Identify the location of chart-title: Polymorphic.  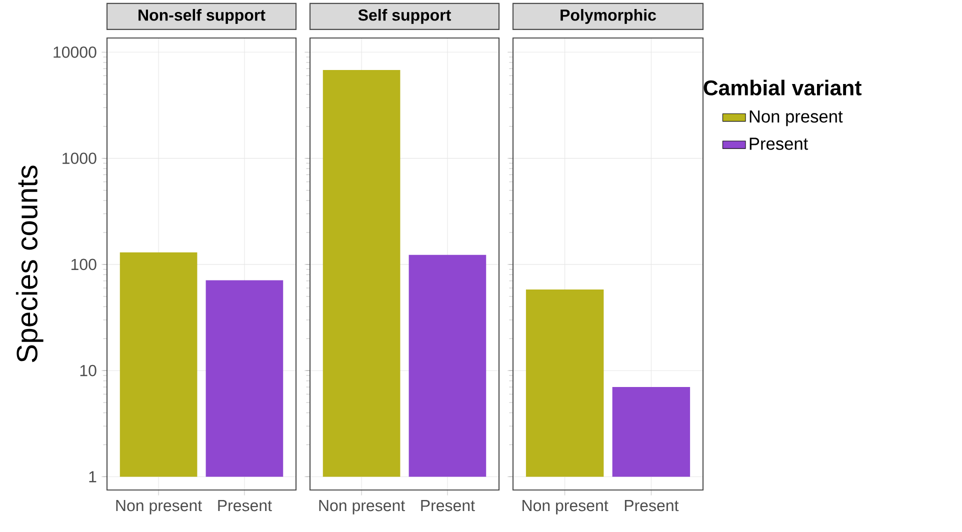
(608, 16).